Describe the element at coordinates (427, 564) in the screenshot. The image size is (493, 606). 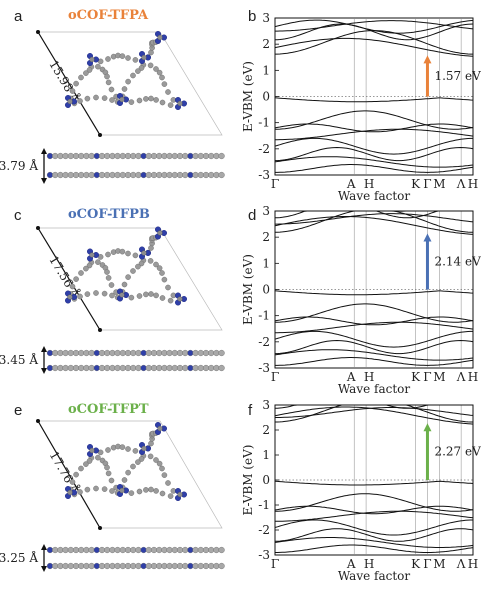
I see `x-tick-label: Γ` at that location.